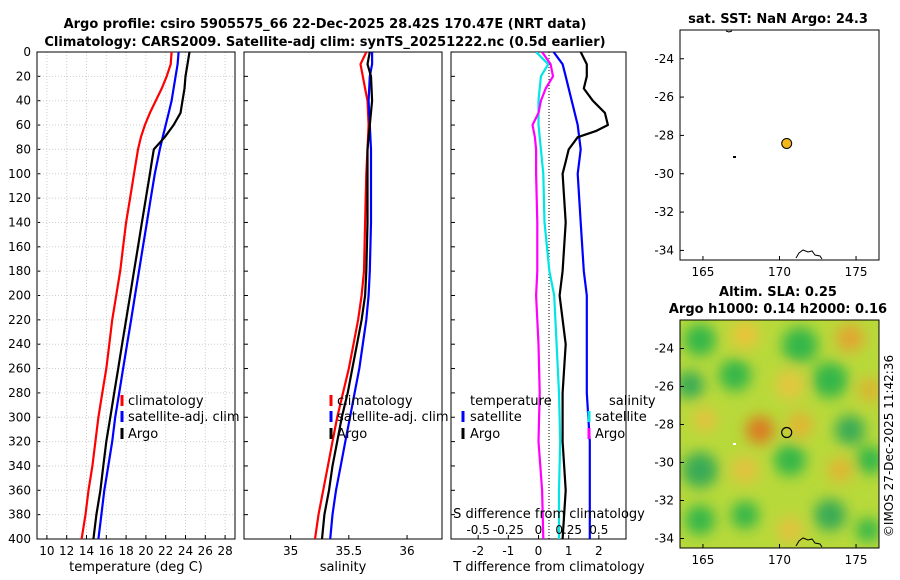 The height and width of the screenshot is (580, 900). What do you see at coordinates (19, 539) in the screenshot?
I see `depth-tick-label: 400` at bounding box center [19, 539].